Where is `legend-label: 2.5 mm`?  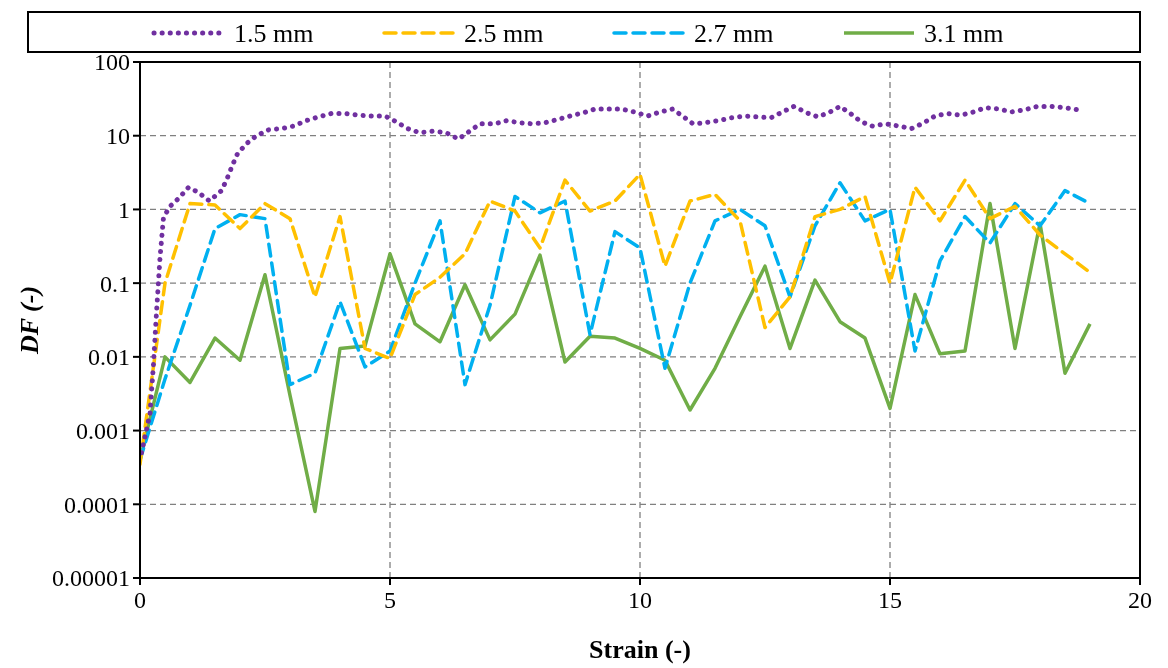
legend-label: 2.5 mm is located at coordinates (504, 34).